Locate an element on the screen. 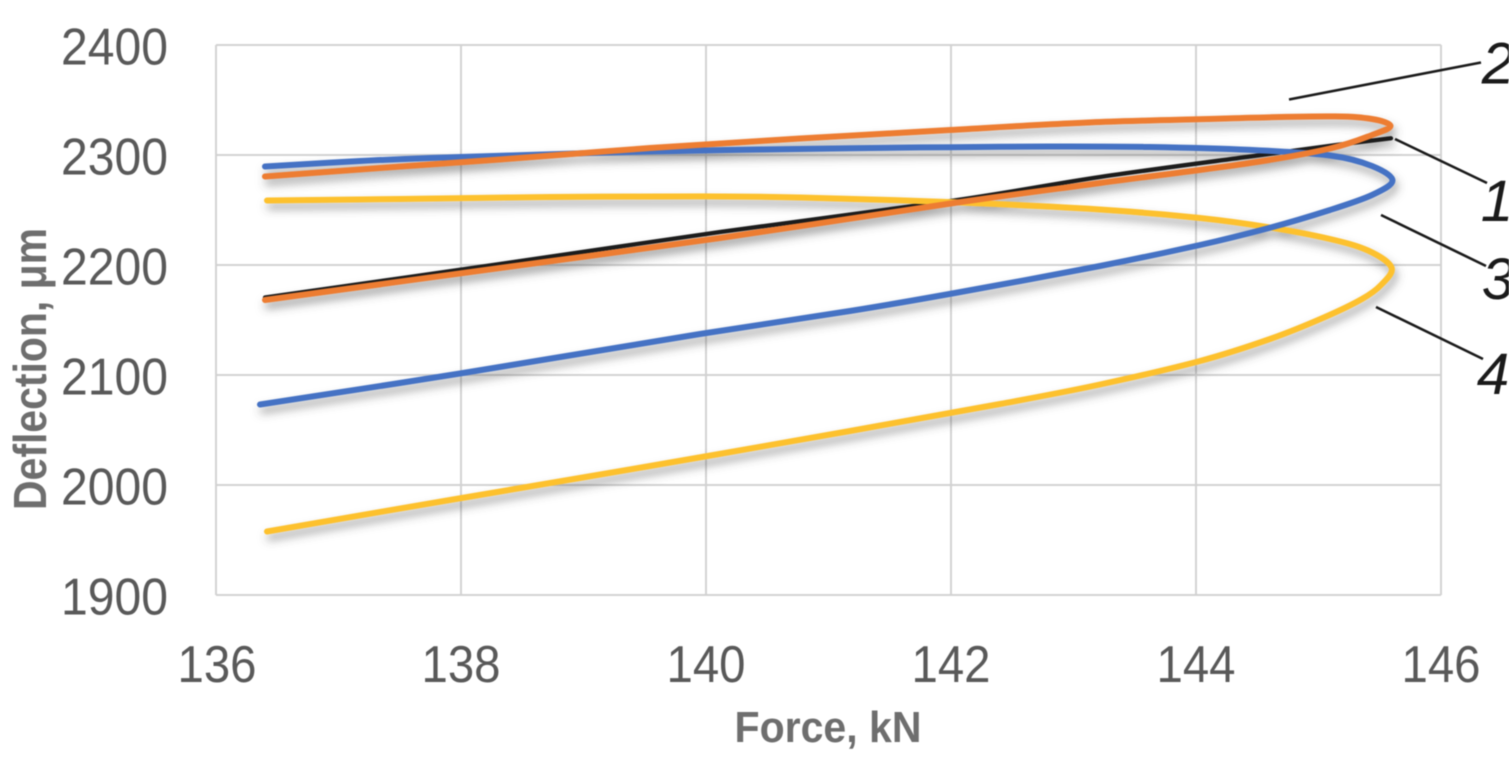  svg-text: 4 is located at coordinates (1493, 374).